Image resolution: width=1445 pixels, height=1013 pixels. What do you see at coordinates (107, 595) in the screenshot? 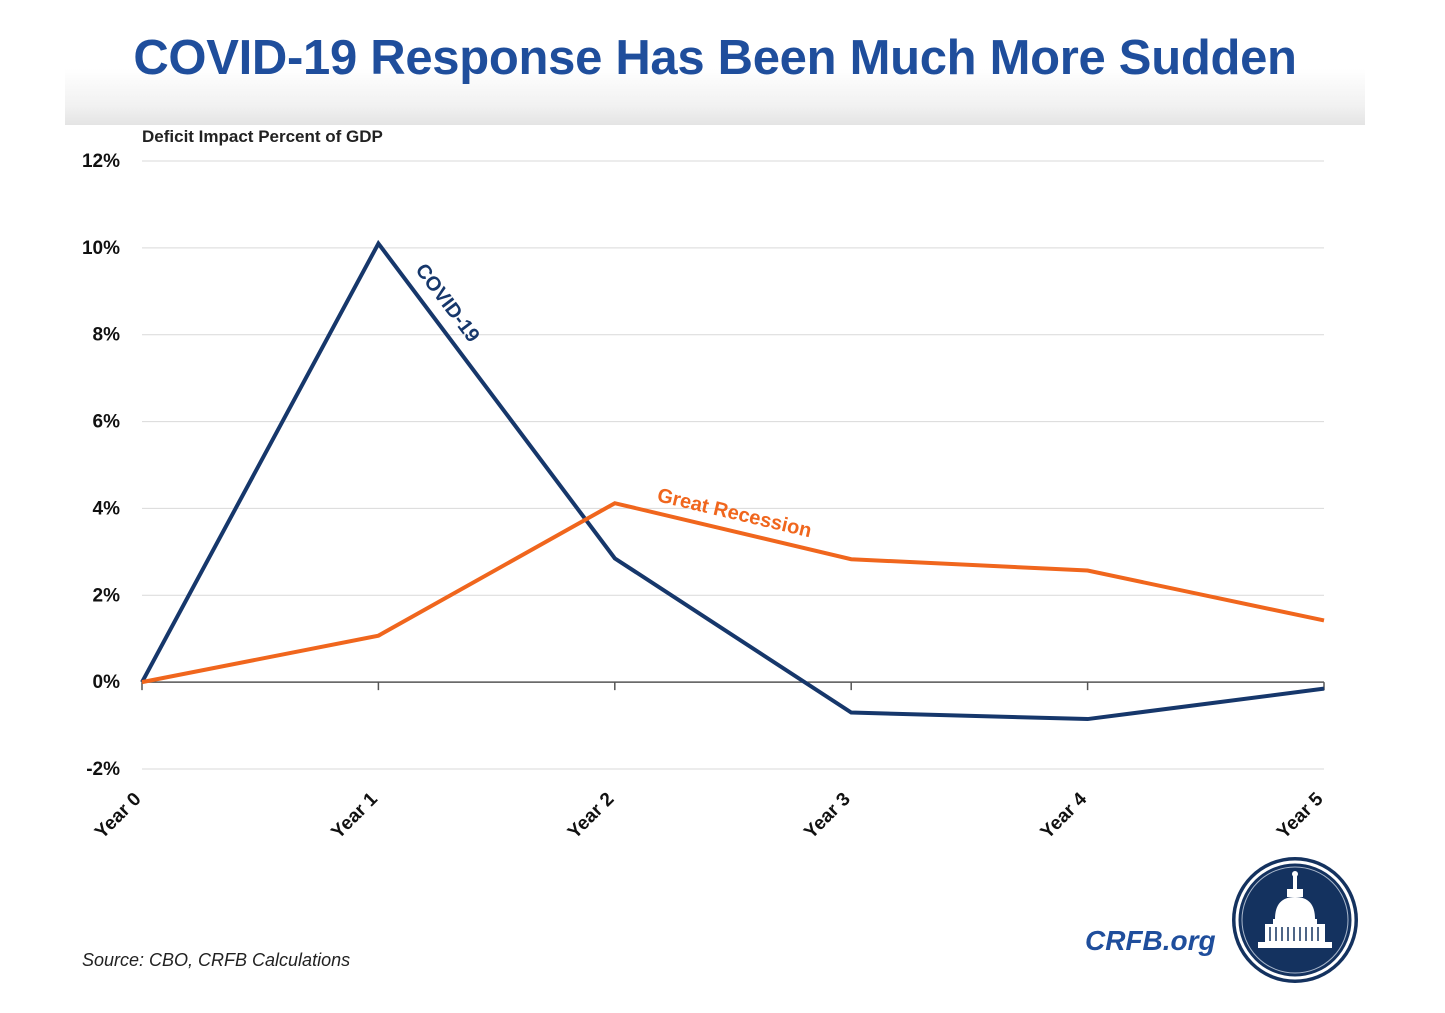
I see `y-tick-label: 2%` at bounding box center [107, 595].